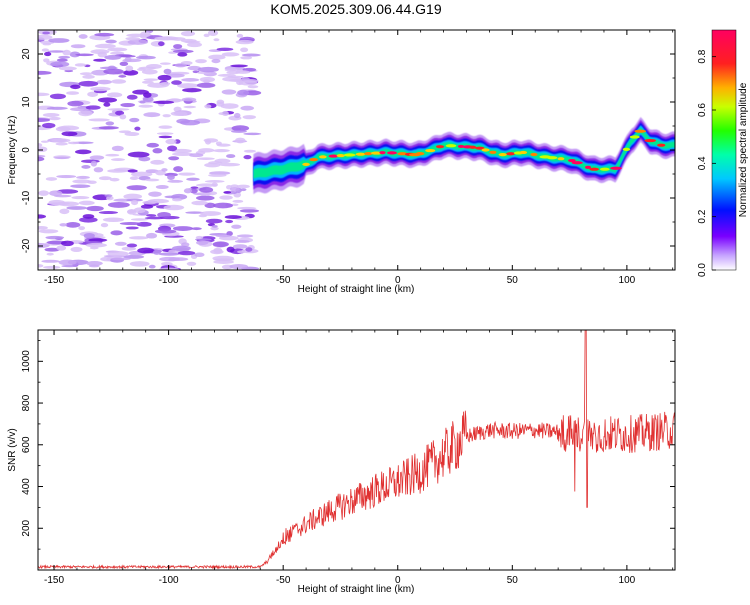 Image resolution: width=750 pixels, height=605 pixels. I want to click on colorbar-tick-label: 0.6, so click(702, 110).